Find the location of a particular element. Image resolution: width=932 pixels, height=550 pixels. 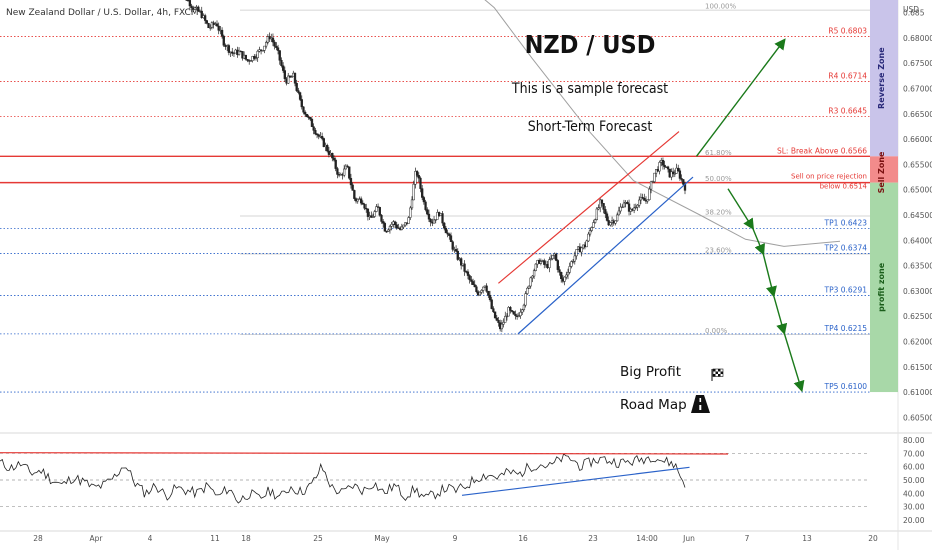

channel-support-line is located at coordinates (605, 255).